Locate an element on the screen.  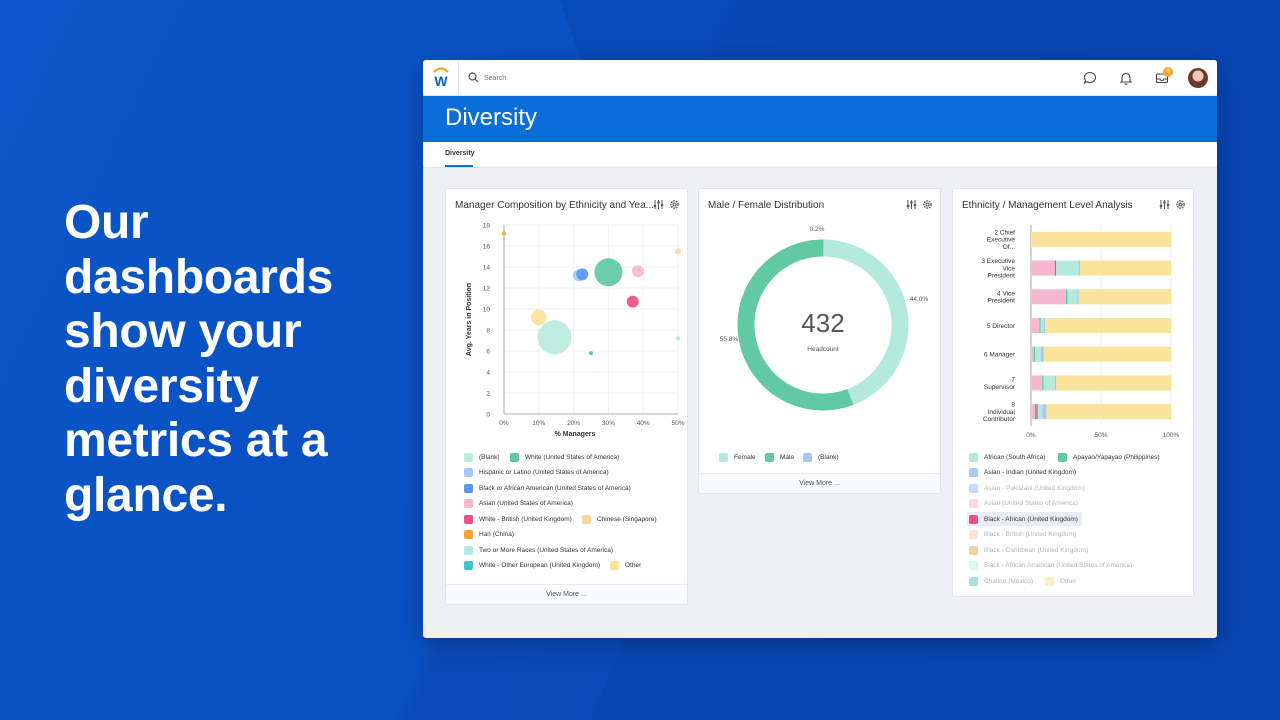
avatar is located at coordinates (1198, 78).